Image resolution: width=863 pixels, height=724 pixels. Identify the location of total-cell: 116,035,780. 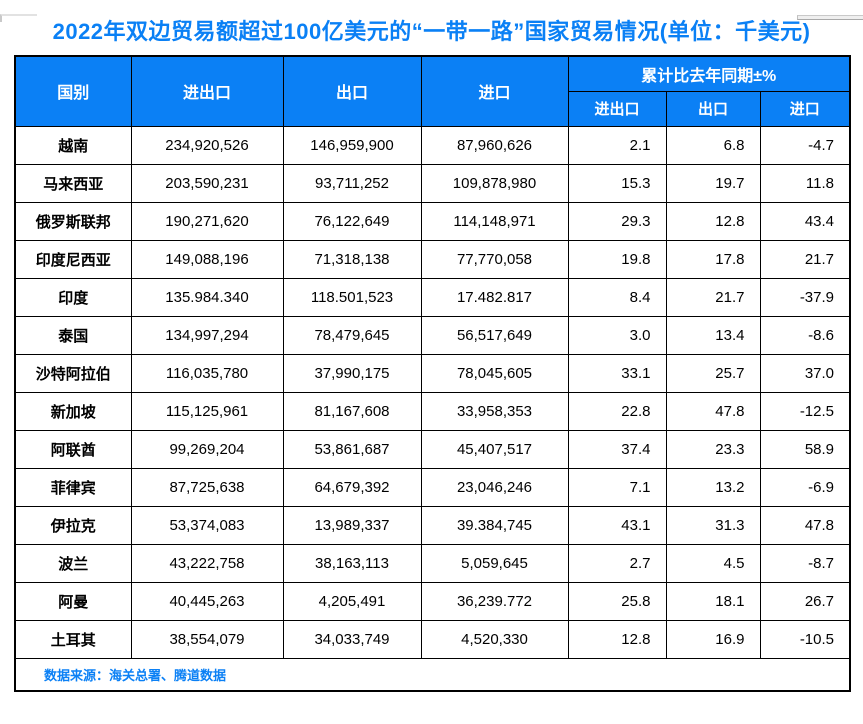
(207, 373).